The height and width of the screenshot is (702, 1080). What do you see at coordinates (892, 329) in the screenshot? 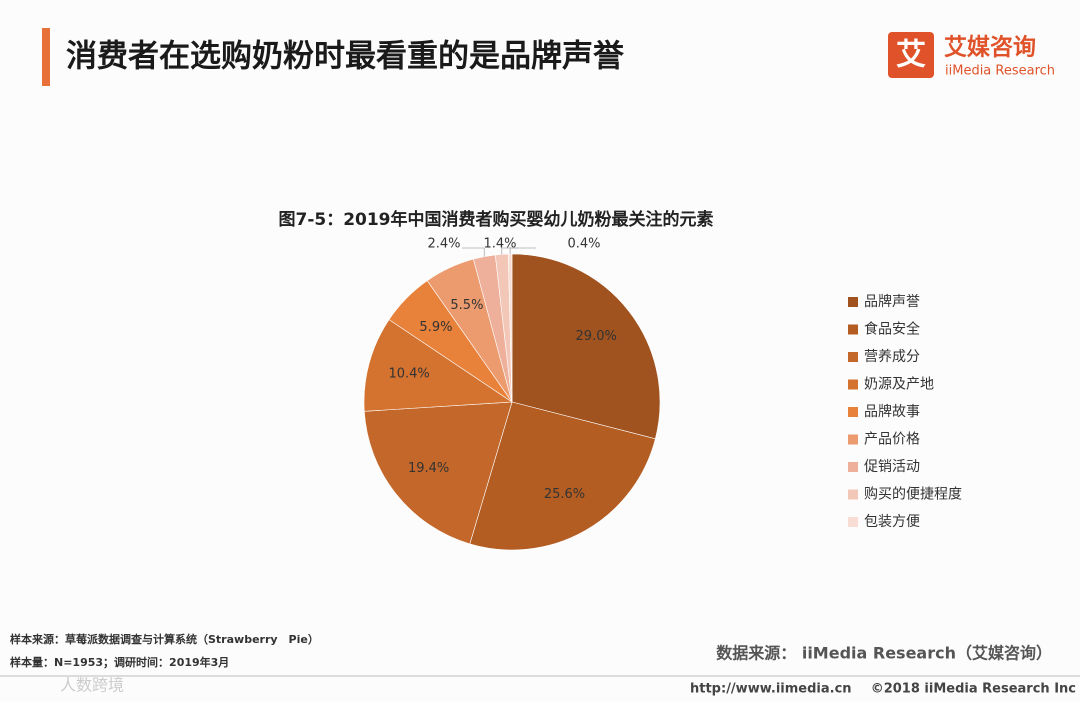
I see `legend-label: 食品安全` at bounding box center [892, 329].